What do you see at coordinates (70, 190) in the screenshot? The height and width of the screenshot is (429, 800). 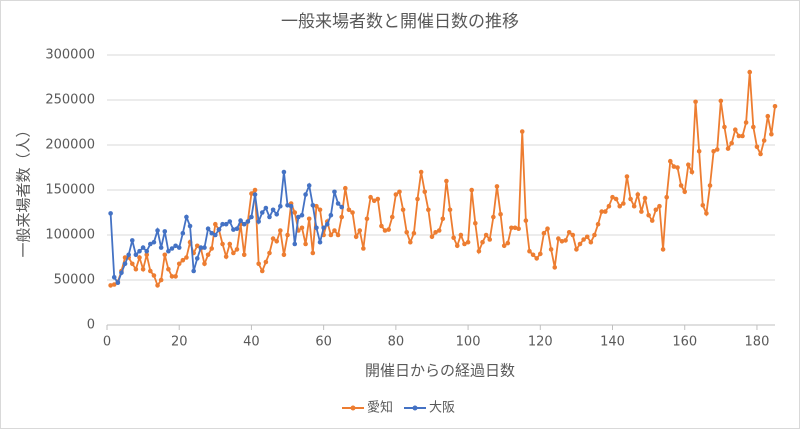 I see `y-tick-label: 150000` at bounding box center [70, 190].